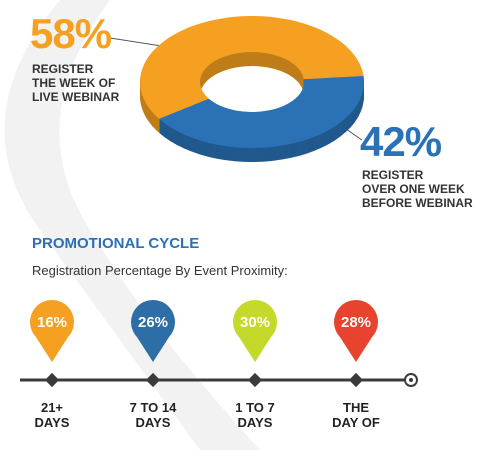 This screenshot has width=494, height=450. I want to click on pin-value: 30%, so click(255, 322).